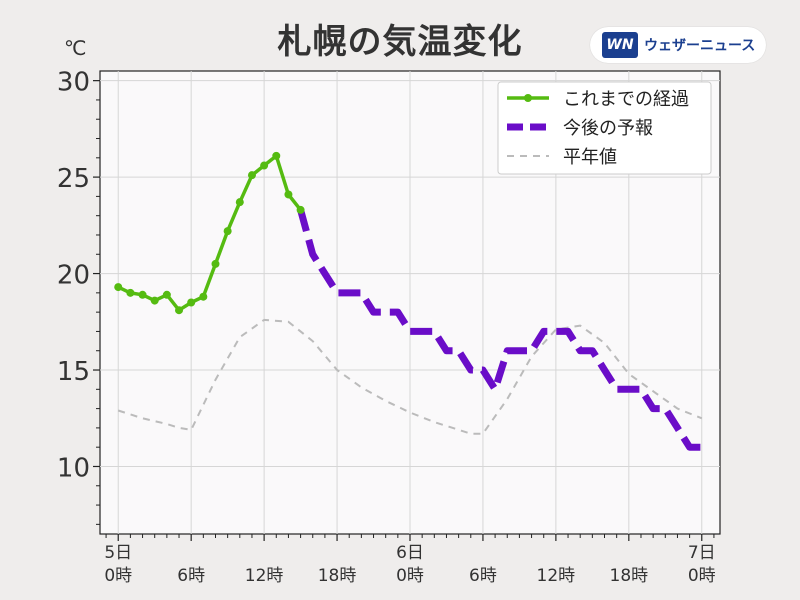 The image size is (800, 600). Describe the element at coordinates (700, 46) in the screenshot. I see `brand-name: ウェザーニュース` at that location.